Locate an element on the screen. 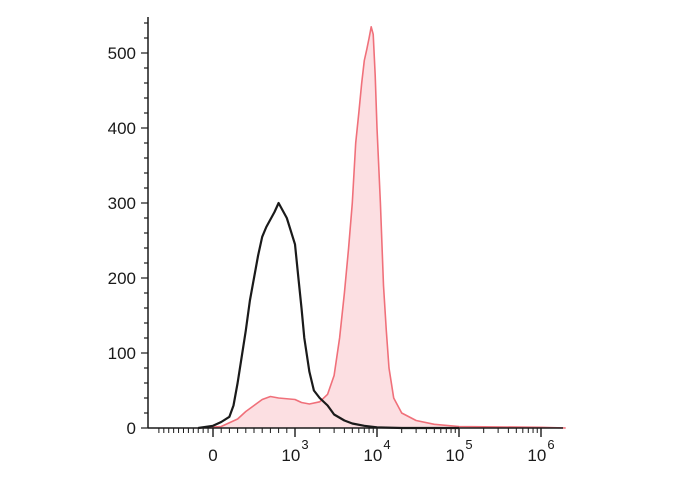 The height and width of the screenshot is (490, 688). y-tick-label: 500 is located at coordinates (122, 53).